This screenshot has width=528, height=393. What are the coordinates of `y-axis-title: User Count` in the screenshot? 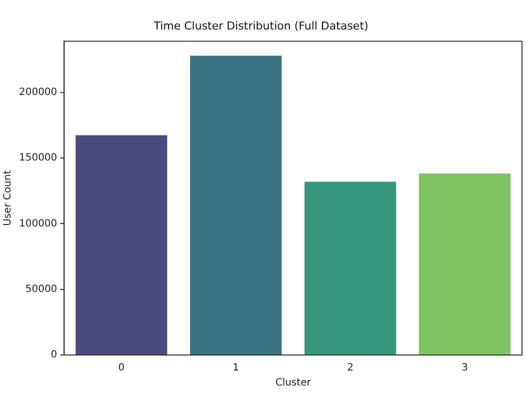 It's located at (8, 198).